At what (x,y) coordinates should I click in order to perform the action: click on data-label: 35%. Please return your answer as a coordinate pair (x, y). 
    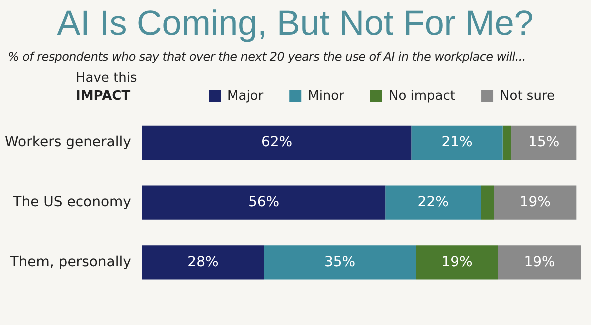
    Looking at the image, I should click on (340, 262).